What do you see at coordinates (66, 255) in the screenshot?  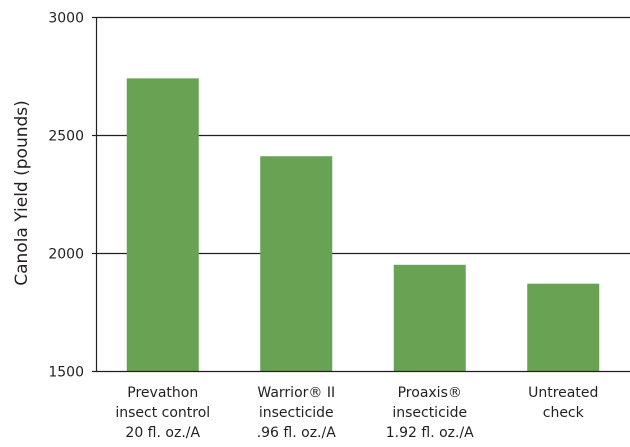 I see `y-tick-label: 2000` at bounding box center [66, 255].